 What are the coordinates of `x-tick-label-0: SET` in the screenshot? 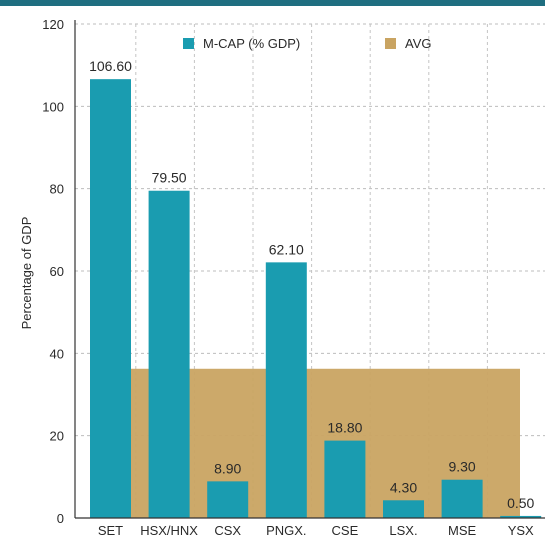 It's located at (110, 530).